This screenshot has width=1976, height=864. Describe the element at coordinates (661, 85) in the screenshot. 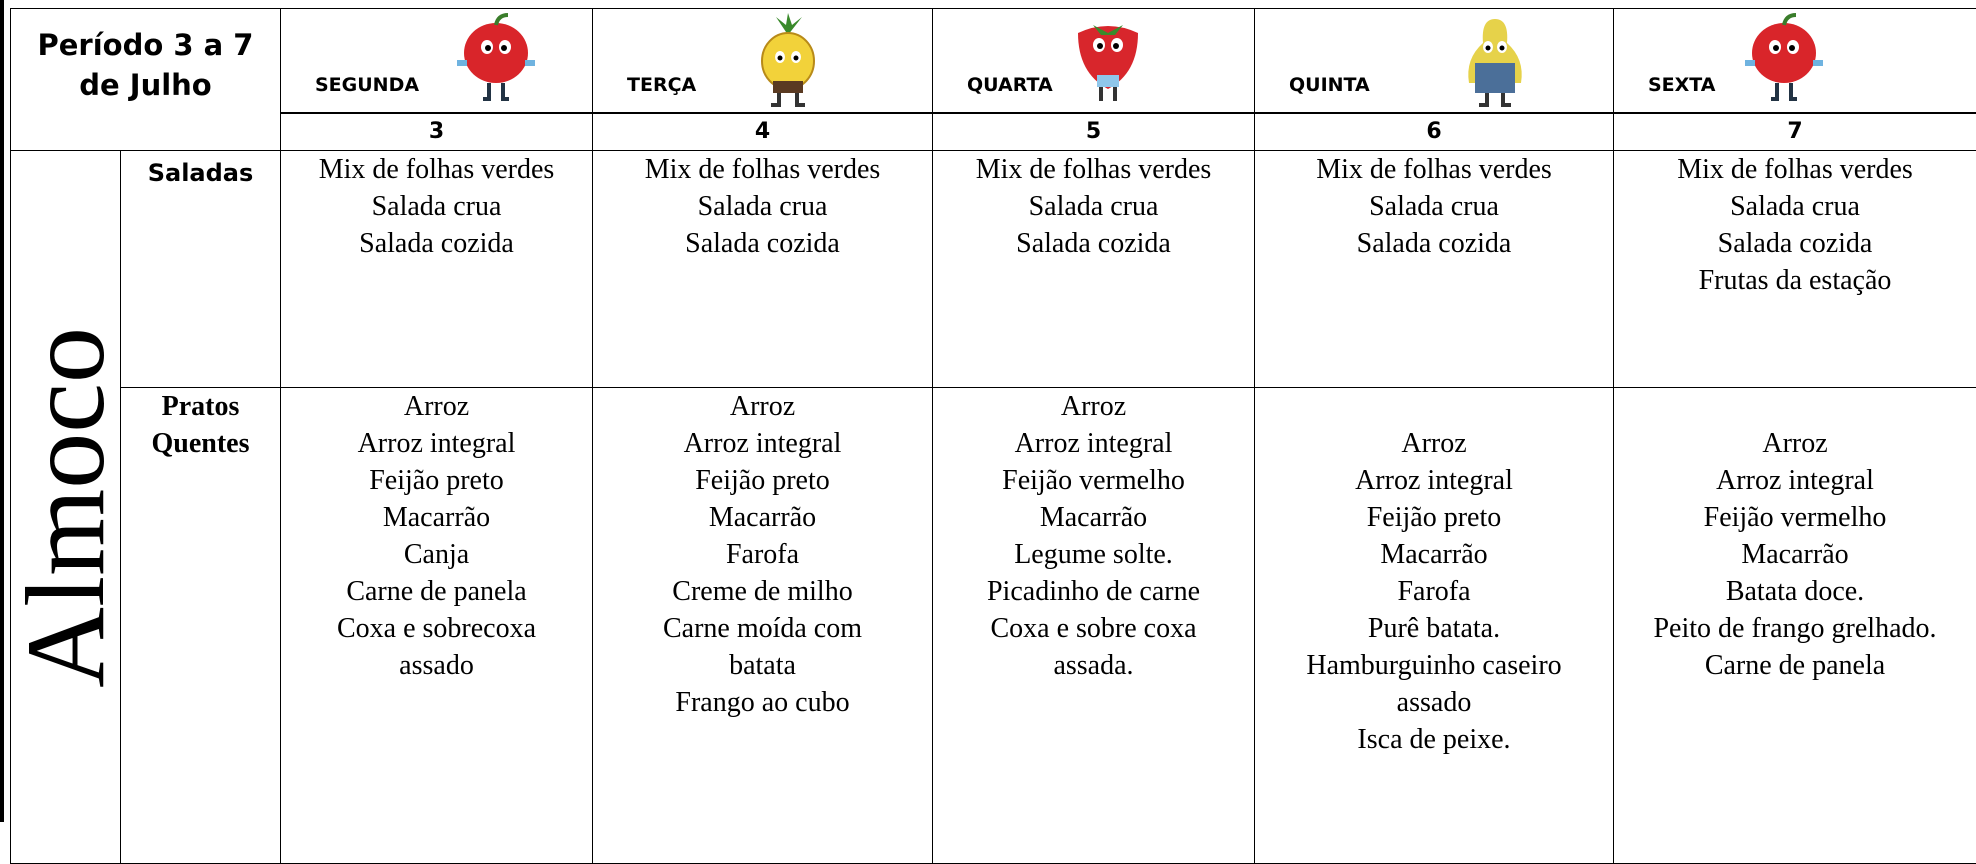

I see `day-name: TERÇA` at that location.